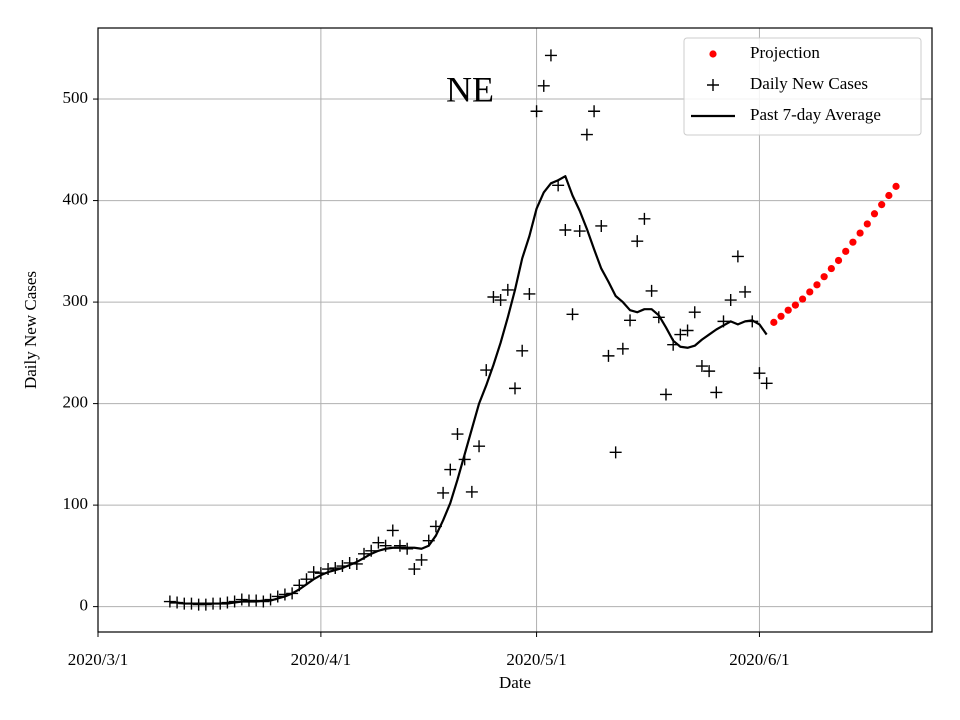 The height and width of the screenshot is (720, 960). What do you see at coordinates (759, 659) in the screenshot?
I see `x-tick-label: 2020/6/1` at bounding box center [759, 659].